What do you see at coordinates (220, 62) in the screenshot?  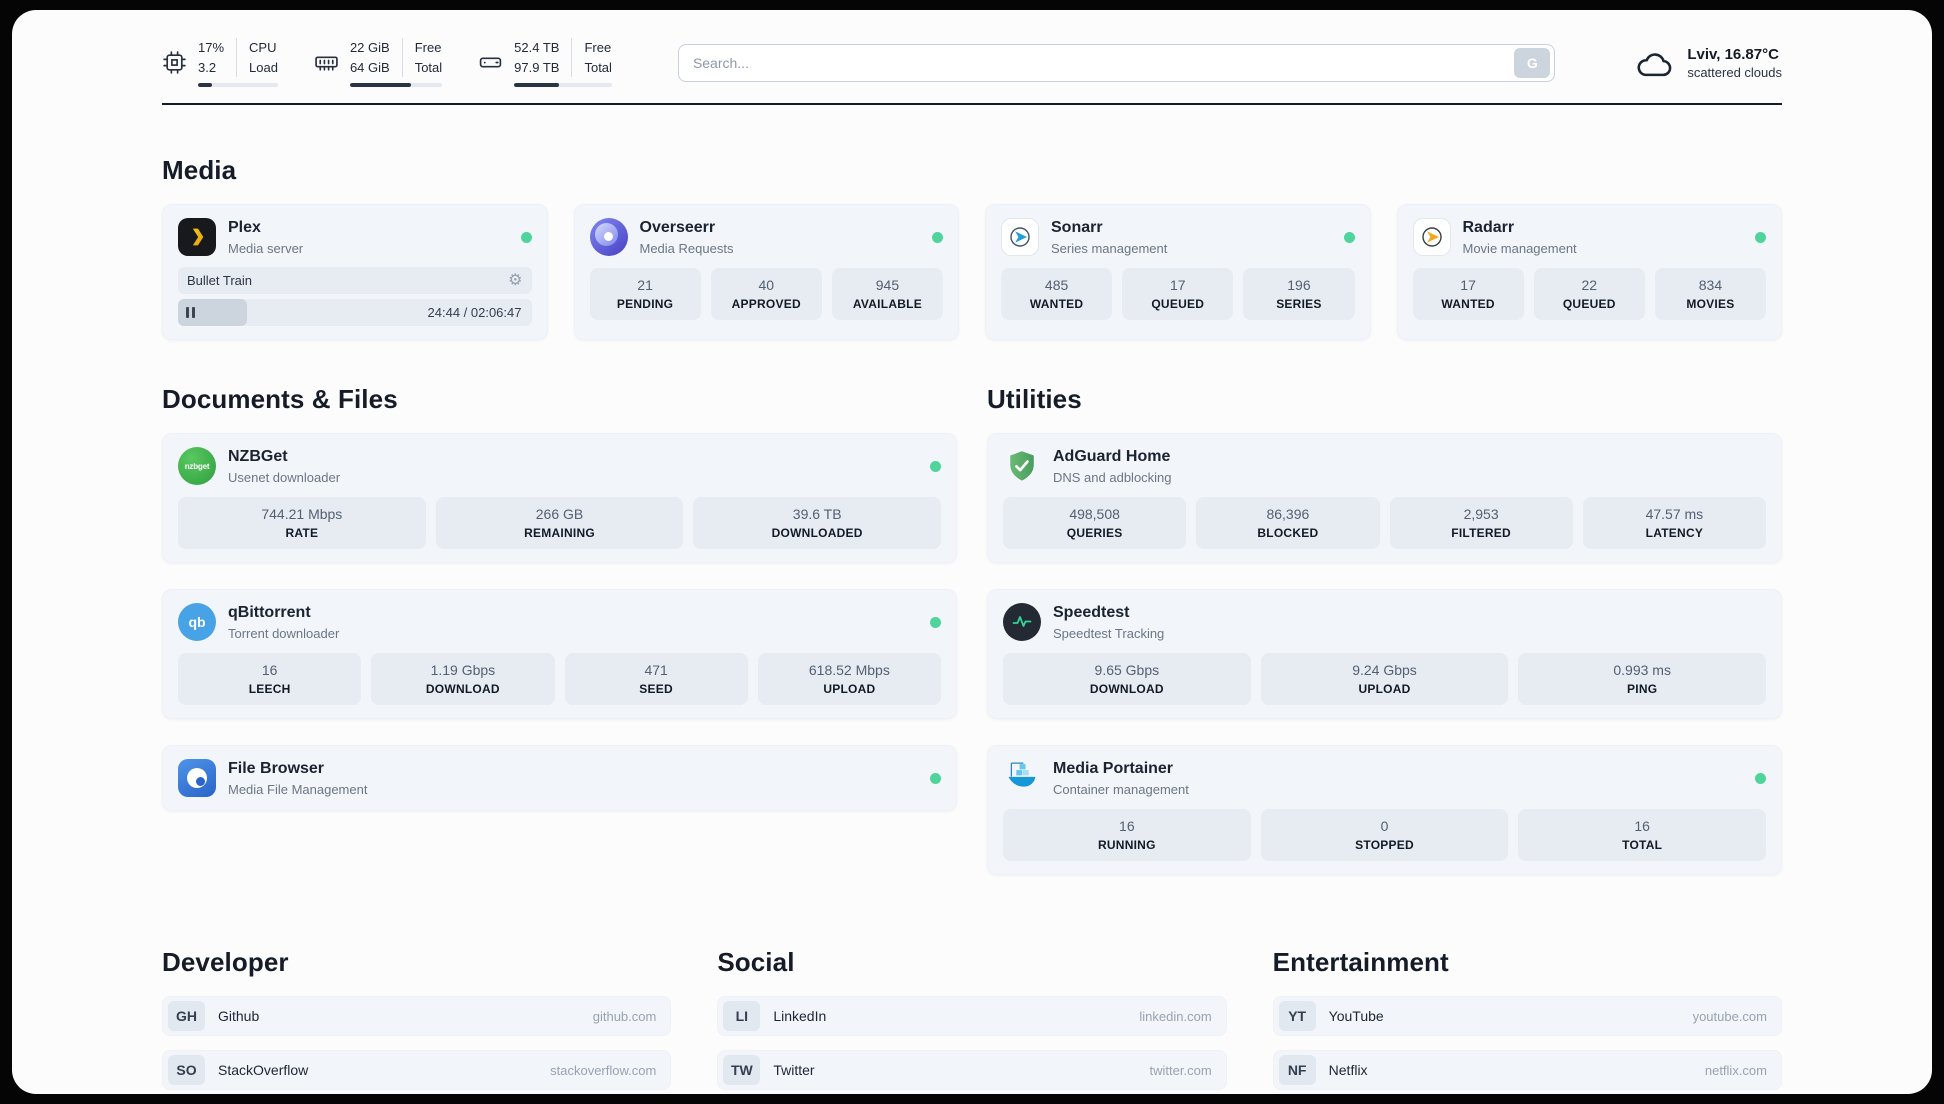 I see `cpu-widget: 17% 3.2 CPU Load` at bounding box center [220, 62].